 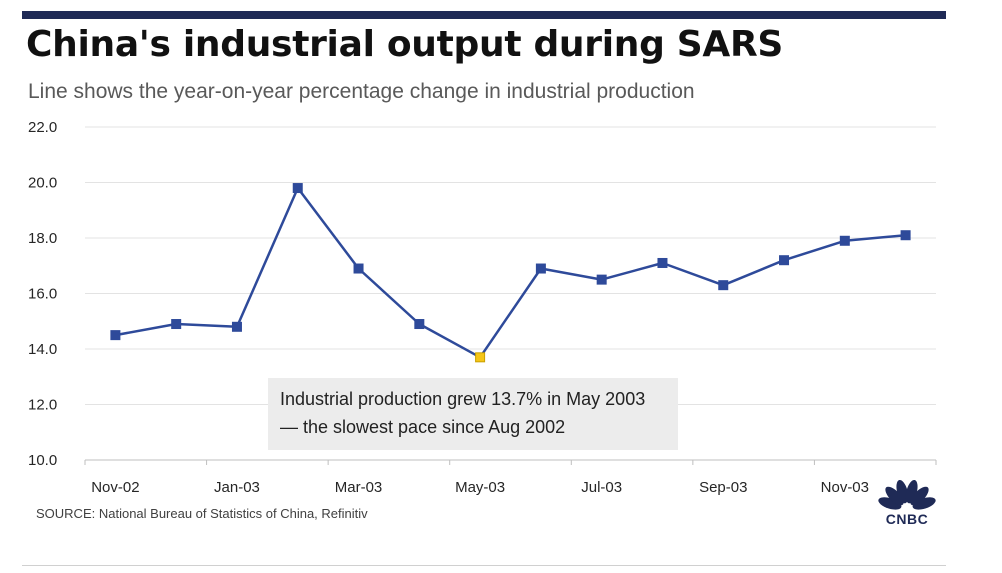 What do you see at coordinates (115, 487) in the screenshot?
I see `x-tick-label-Nov-02: Nov-02` at bounding box center [115, 487].